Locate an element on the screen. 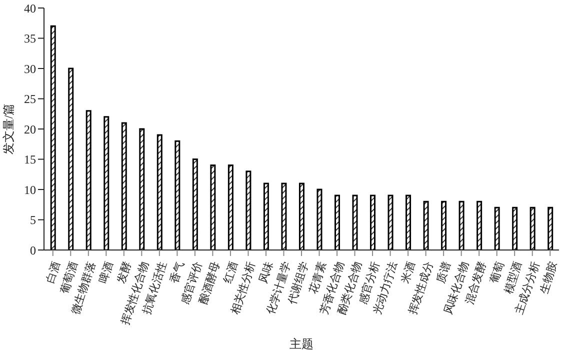 The width and height of the screenshot is (567, 350). x-tick-label: 啤酒 is located at coordinates (106, 272).